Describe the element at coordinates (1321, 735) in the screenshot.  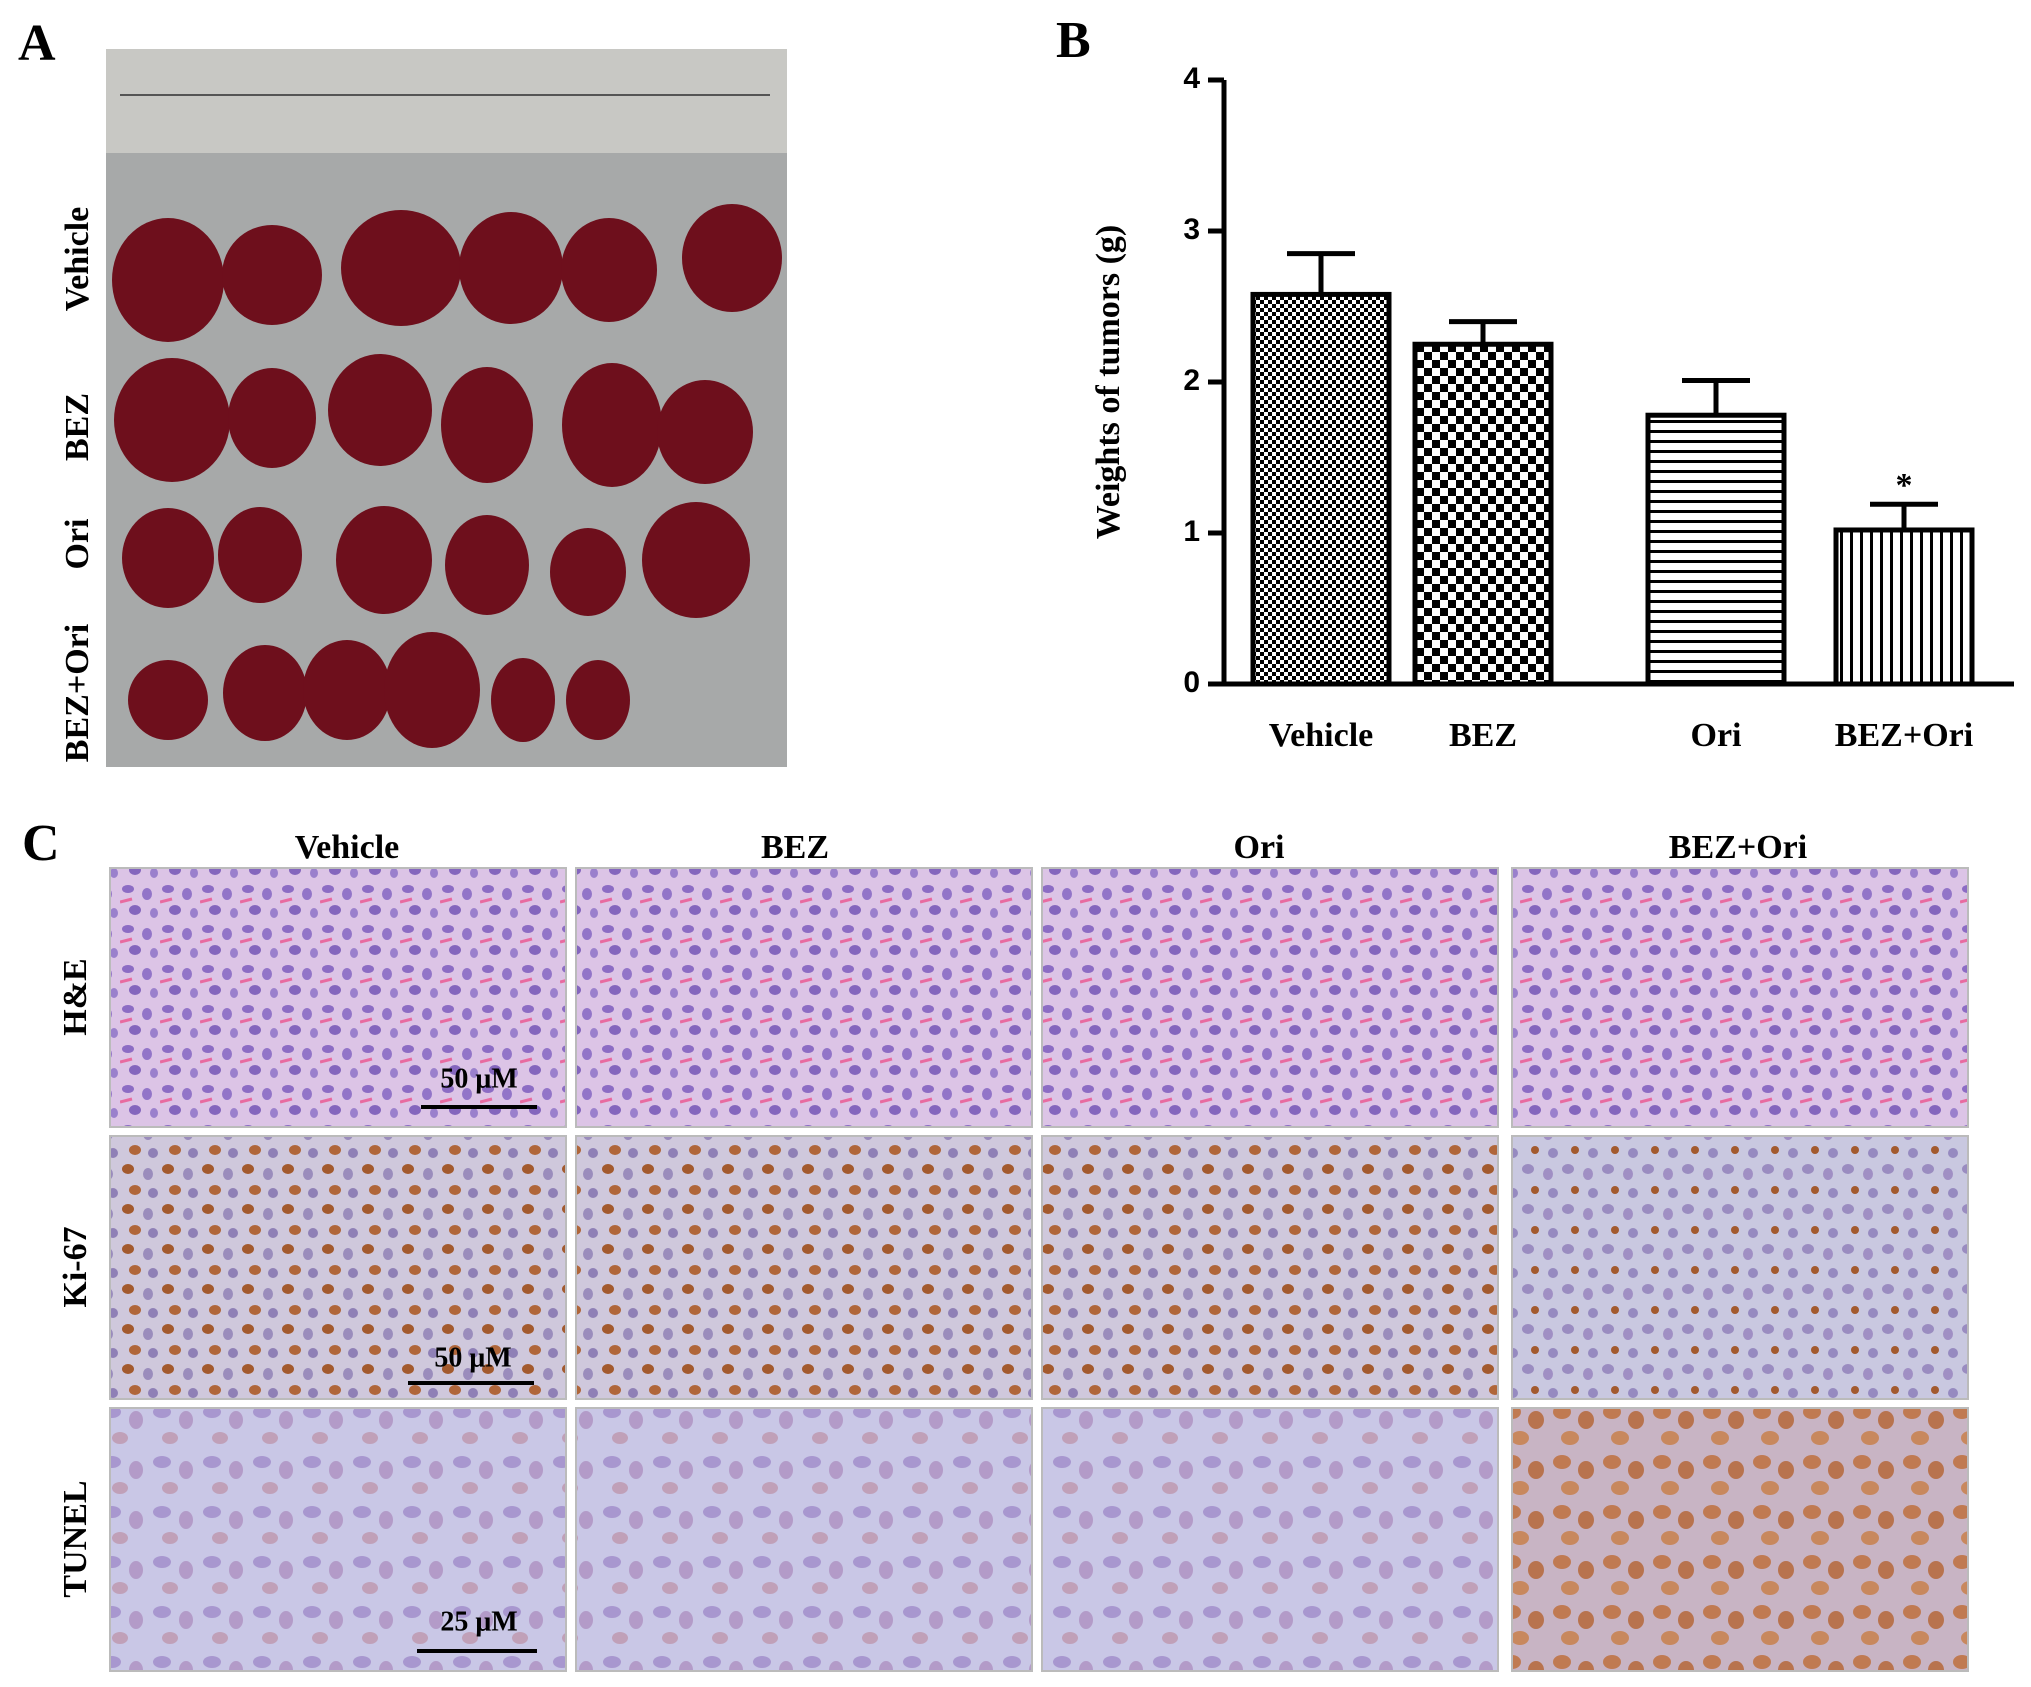
I see `x-tick-label: Vehicle` at that location.